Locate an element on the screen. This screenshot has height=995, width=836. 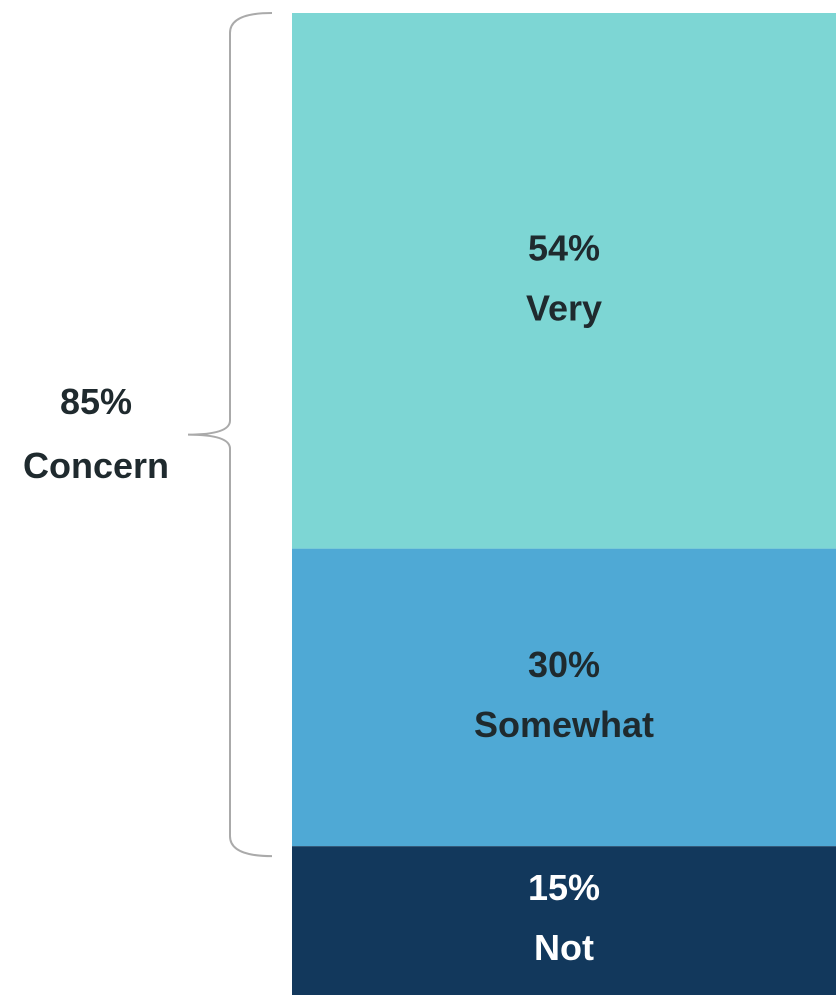
value-label: 15% is located at coordinates (564, 887).